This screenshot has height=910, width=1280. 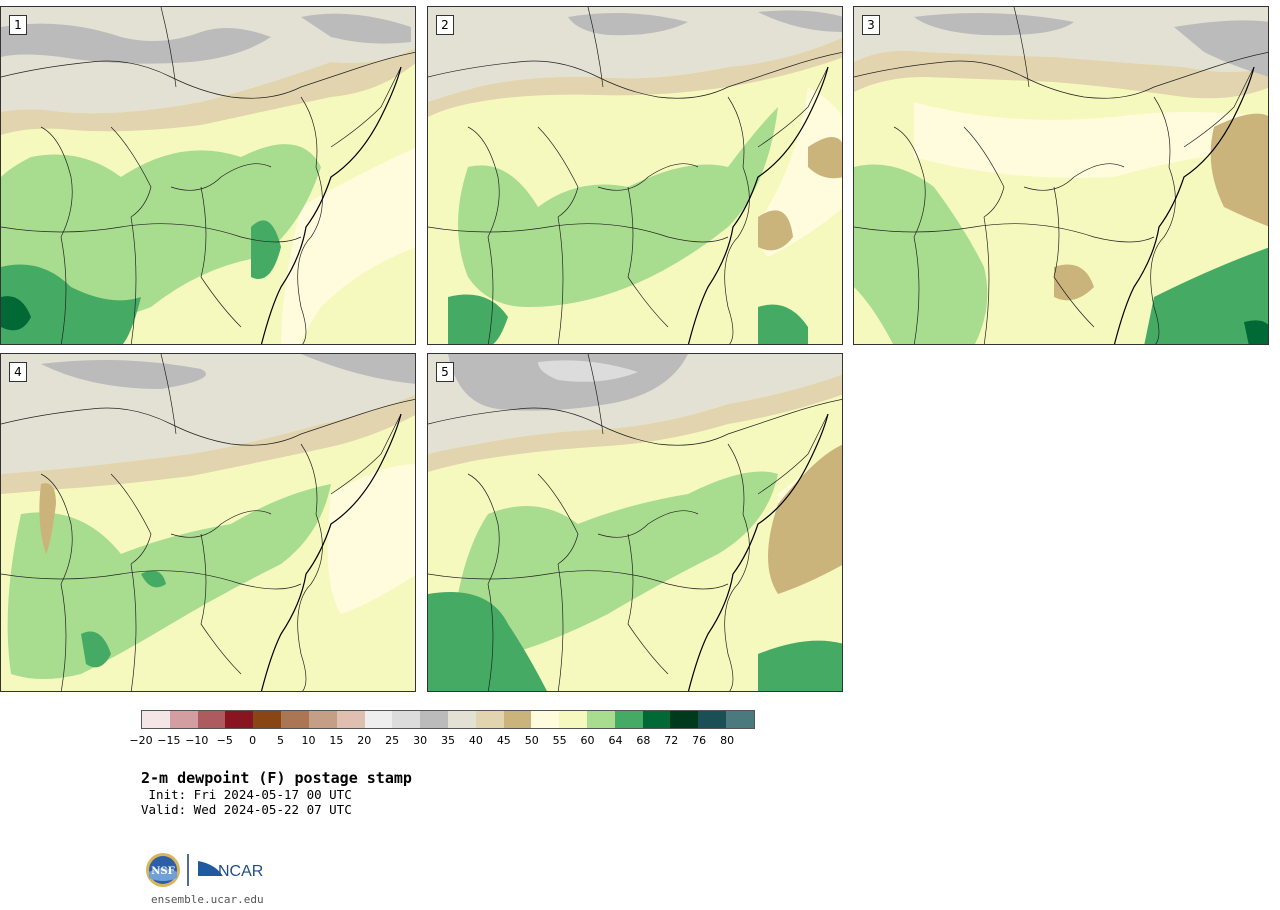 I want to click on colorbar-tick-label: −20, so click(x=141, y=740).